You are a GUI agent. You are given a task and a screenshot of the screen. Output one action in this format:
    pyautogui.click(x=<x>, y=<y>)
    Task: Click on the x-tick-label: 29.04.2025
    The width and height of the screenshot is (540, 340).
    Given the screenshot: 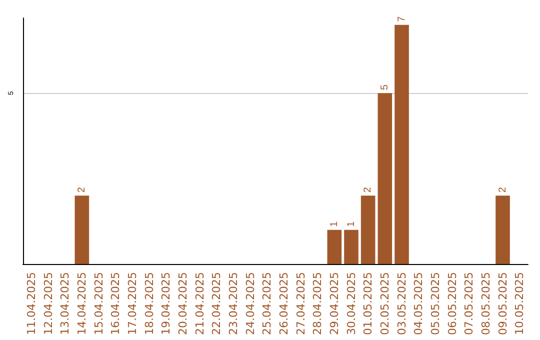 What is the action you would take?
    pyautogui.click(x=334, y=304)
    